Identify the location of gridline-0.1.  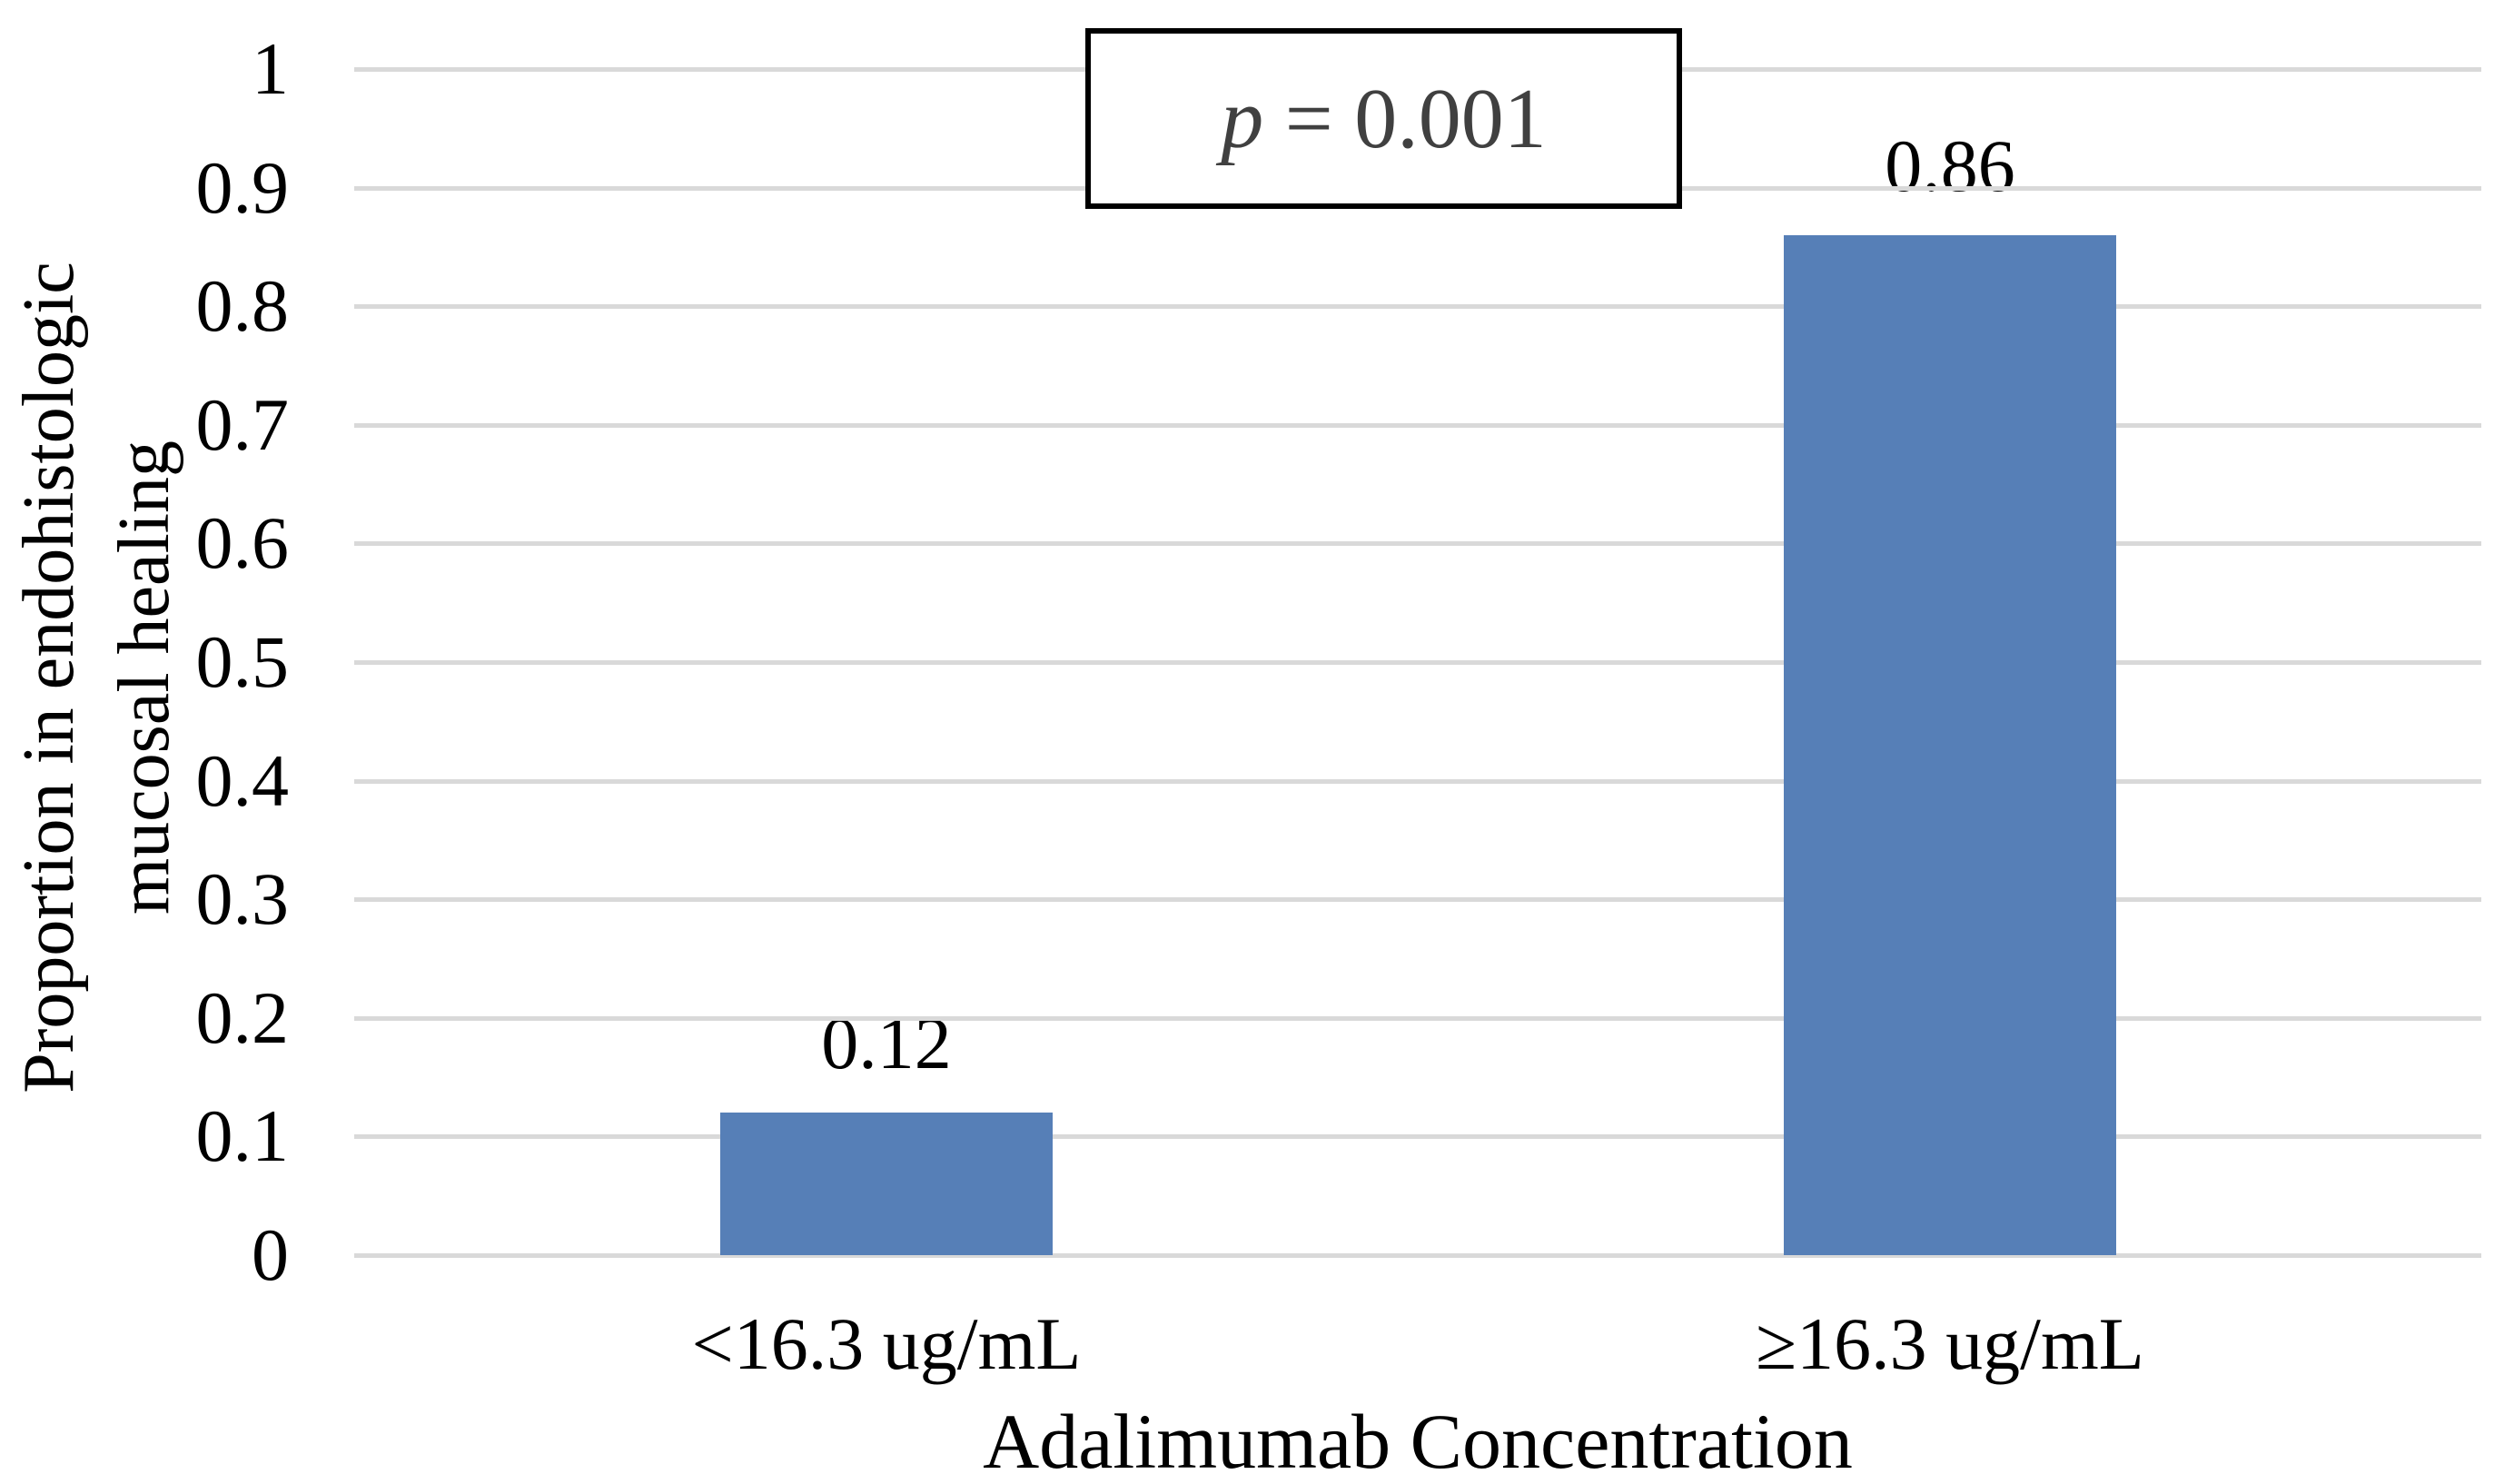
(1417, 1137).